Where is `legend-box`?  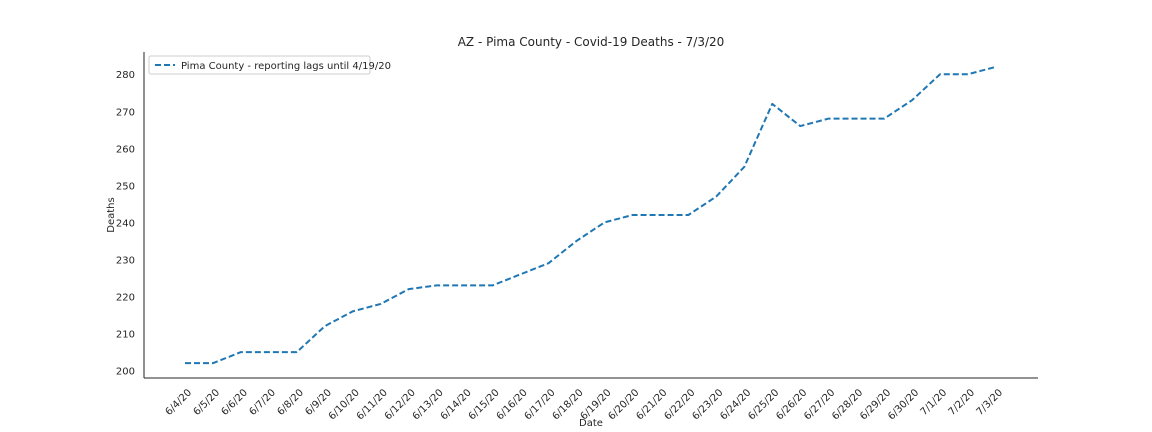 legend-box is located at coordinates (259, 65).